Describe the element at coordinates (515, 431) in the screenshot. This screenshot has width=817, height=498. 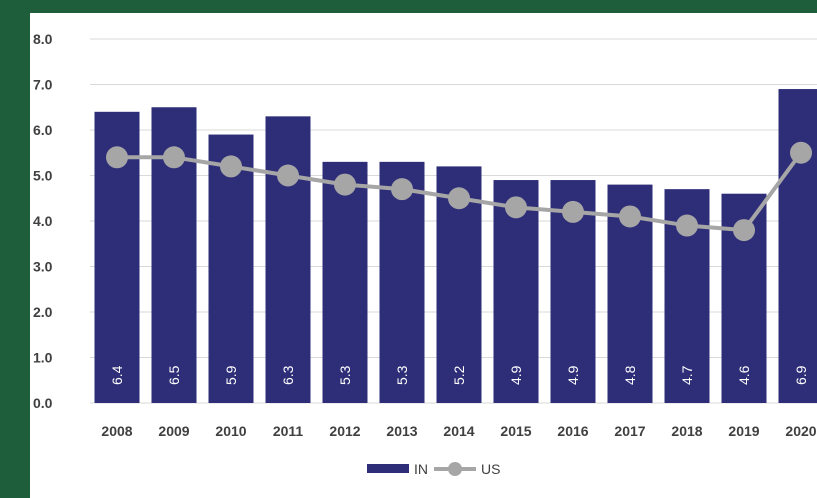
I see `x-tick-label: 2015` at that location.